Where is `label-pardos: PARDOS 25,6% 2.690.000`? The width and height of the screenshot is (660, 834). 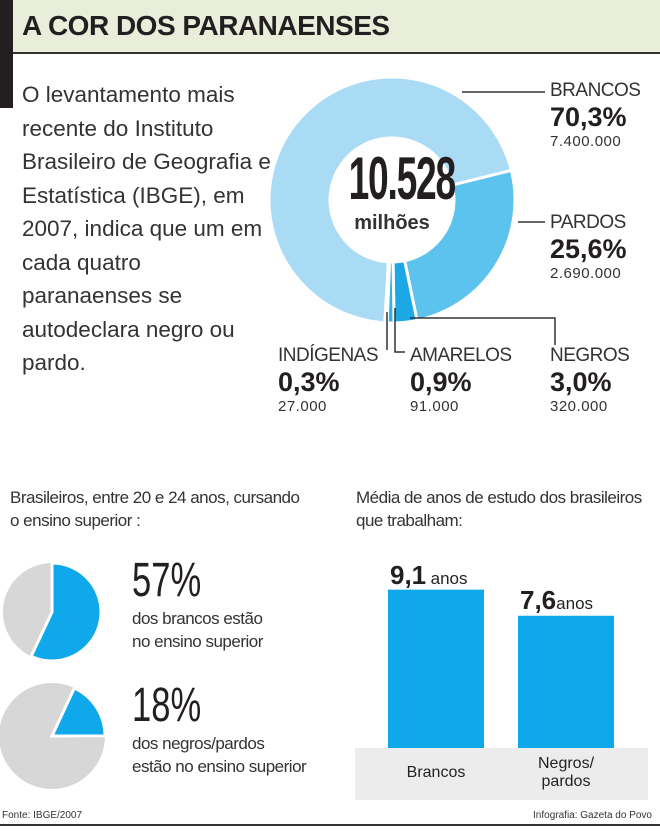 label-pardos: PARDOS 25,6% 2.690.000 is located at coordinates (588, 247).